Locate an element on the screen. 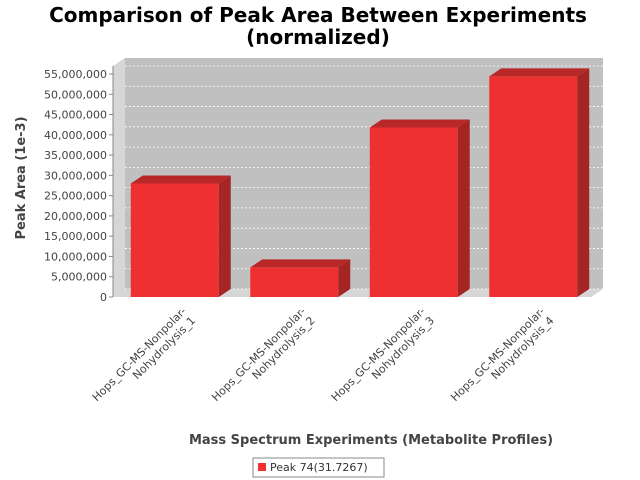 This screenshot has height=480, width=640. y-tick-label: 5,000,000 is located at coordinates (79, 277).